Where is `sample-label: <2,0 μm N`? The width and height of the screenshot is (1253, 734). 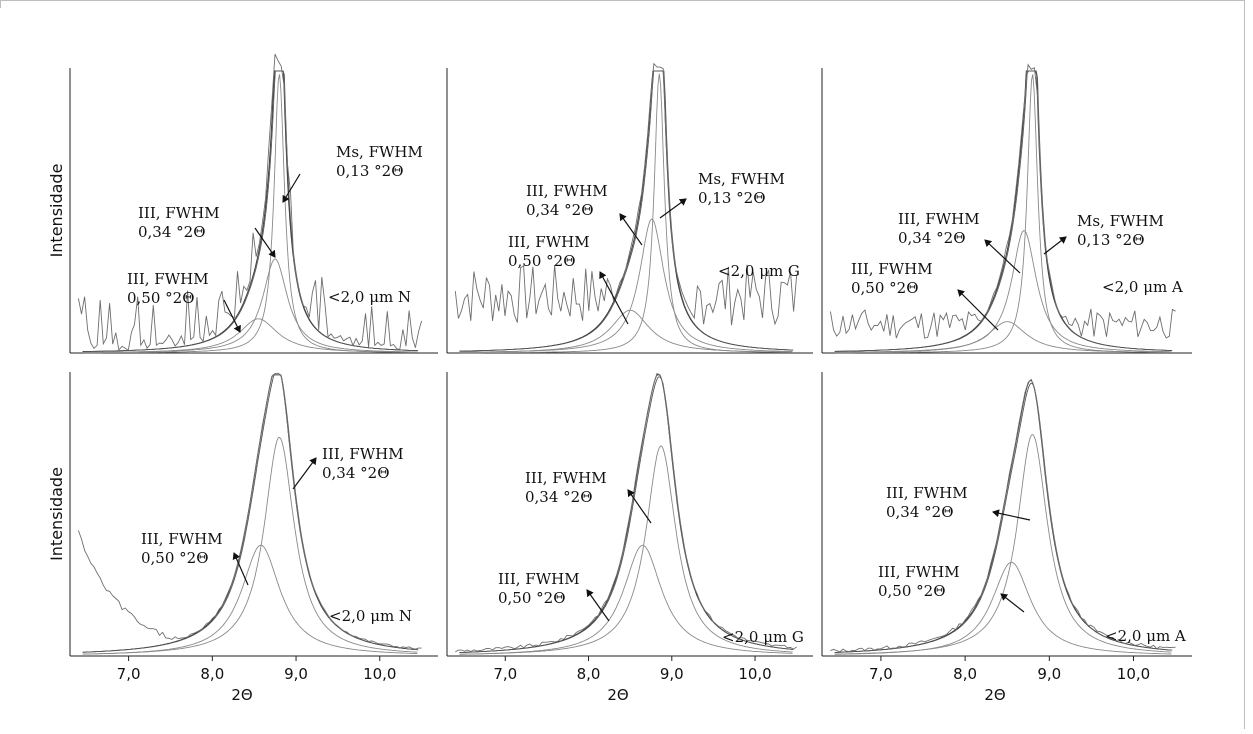 sample-label: <2,0 μm N is located at coordinates (370, 616).